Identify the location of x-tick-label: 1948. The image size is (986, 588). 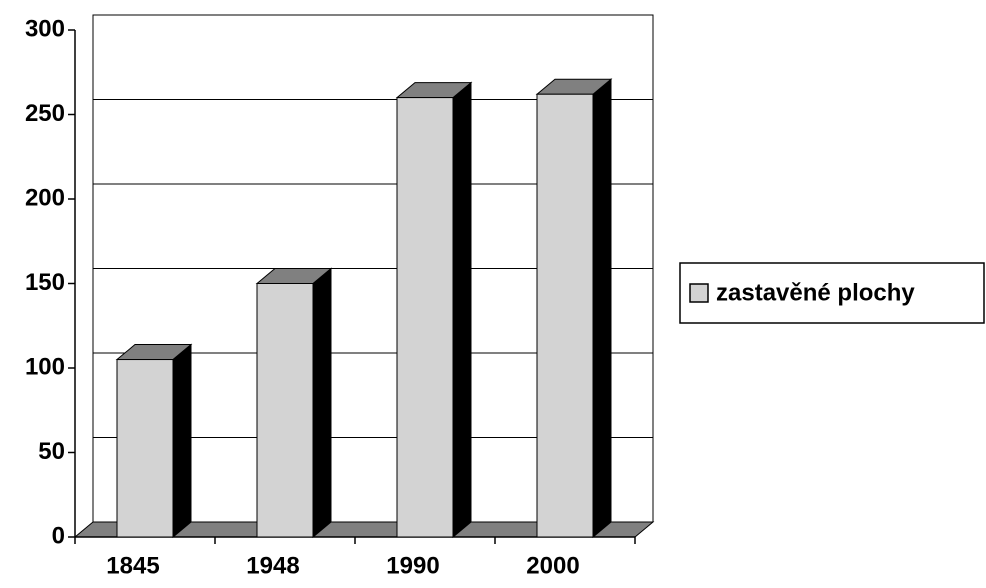
(272, 565).